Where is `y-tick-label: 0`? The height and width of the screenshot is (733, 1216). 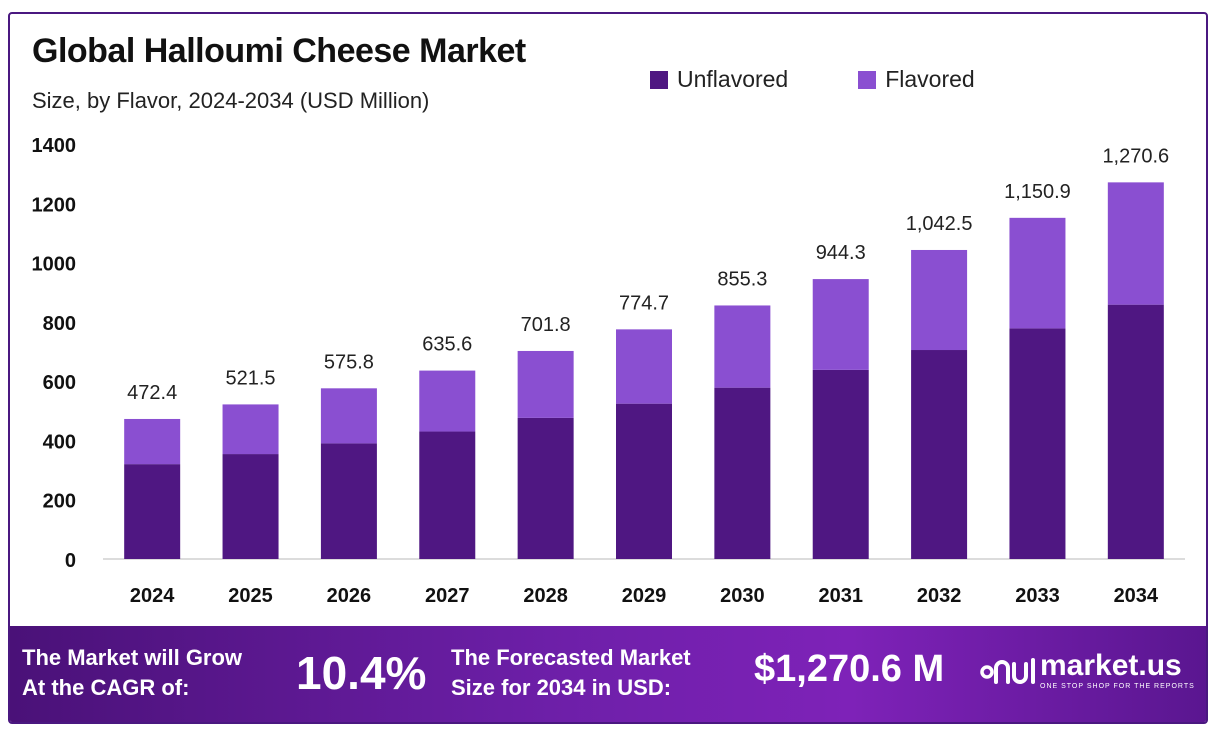 y-tick-label: 0 is located at coordinates (70, 561).